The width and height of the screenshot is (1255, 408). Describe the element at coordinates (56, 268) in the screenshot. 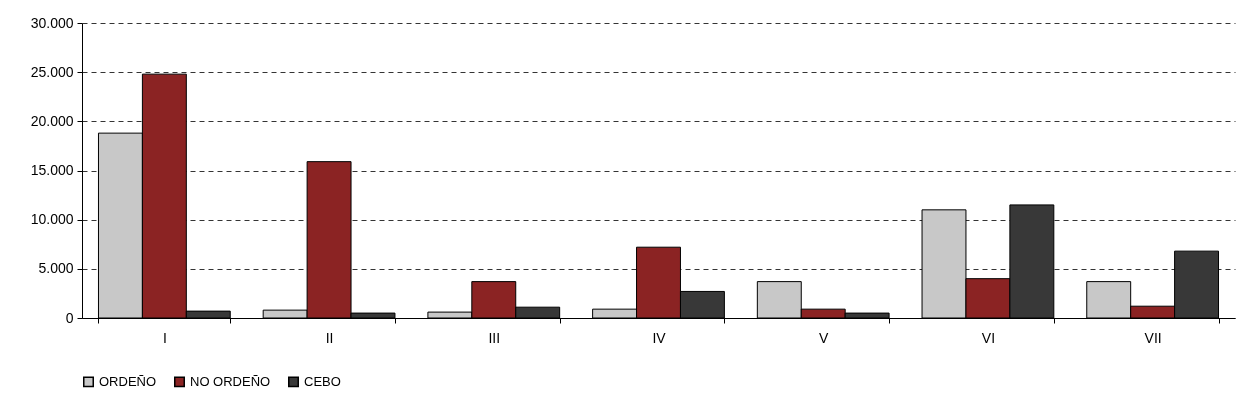

I see `y-tick-label: 5.000` at that location.